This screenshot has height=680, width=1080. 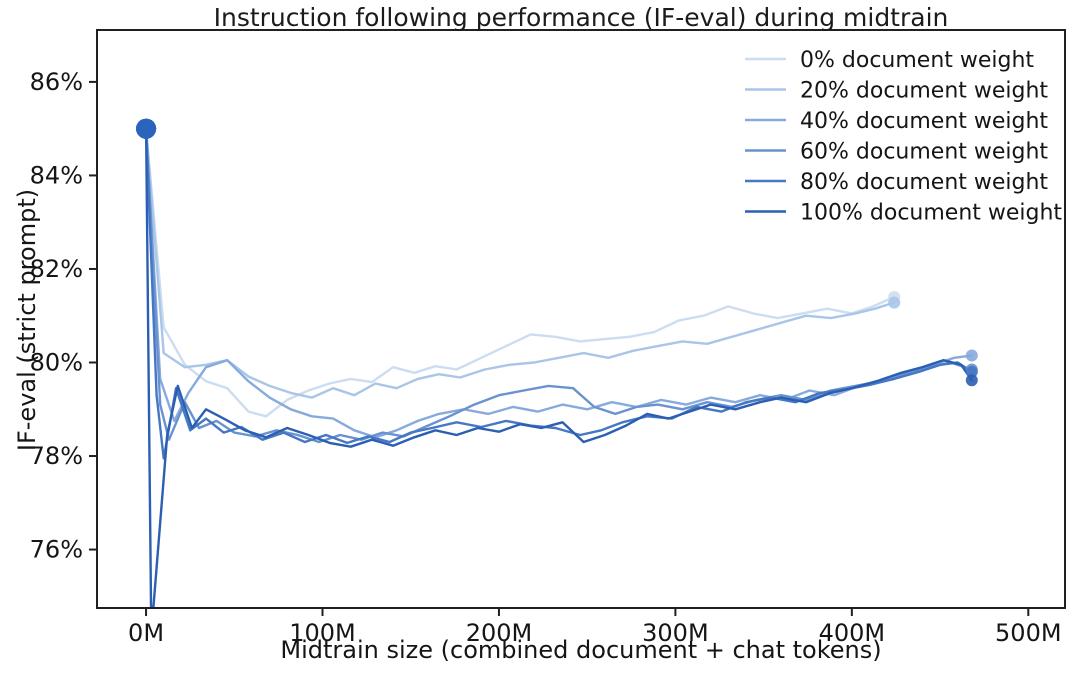 I want to click on legend-label: 20% document weight, so click(x=924, y=91).